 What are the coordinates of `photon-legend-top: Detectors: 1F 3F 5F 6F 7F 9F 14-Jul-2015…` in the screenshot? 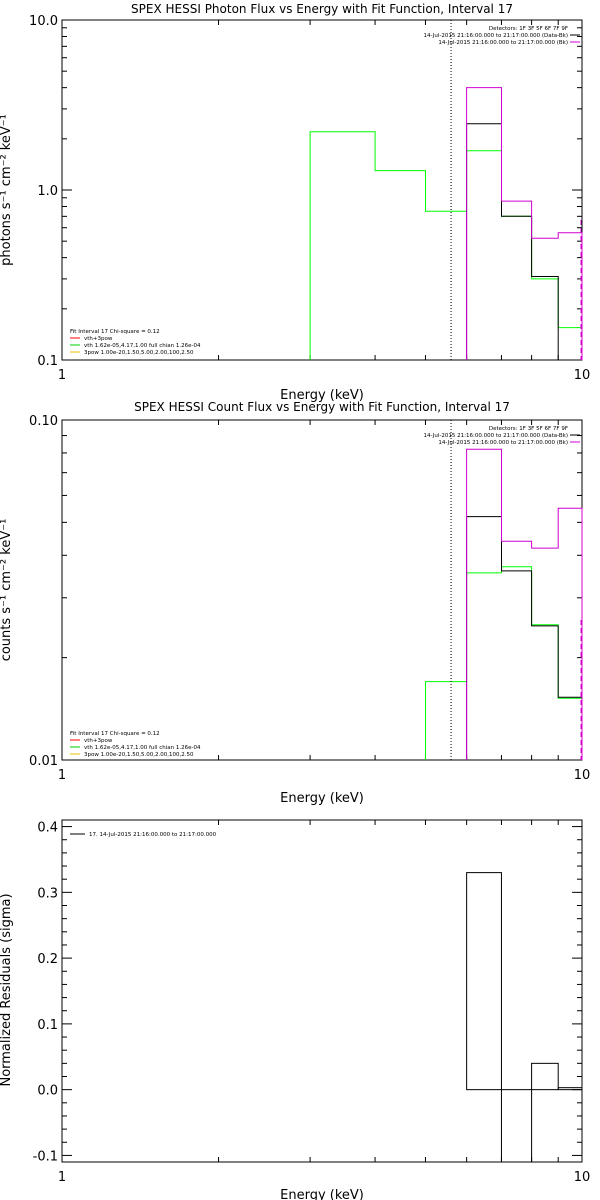 It's located at (502, 36).